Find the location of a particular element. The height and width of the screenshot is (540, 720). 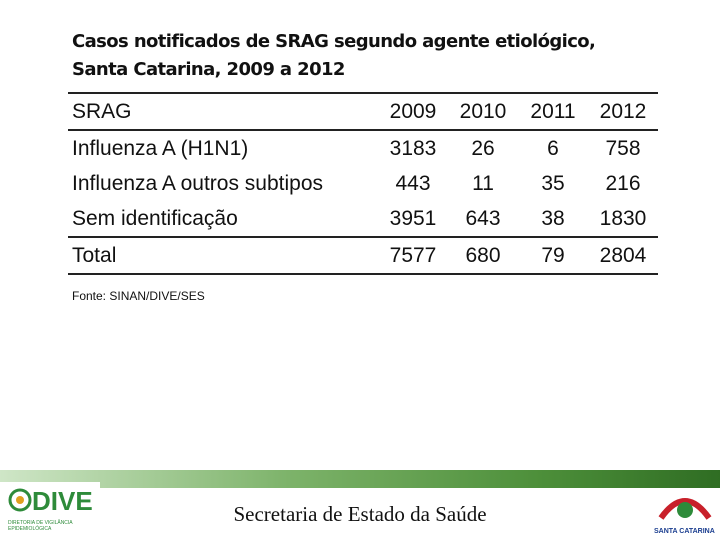

header-cell: 2010 is located at coordinates (483, 111).